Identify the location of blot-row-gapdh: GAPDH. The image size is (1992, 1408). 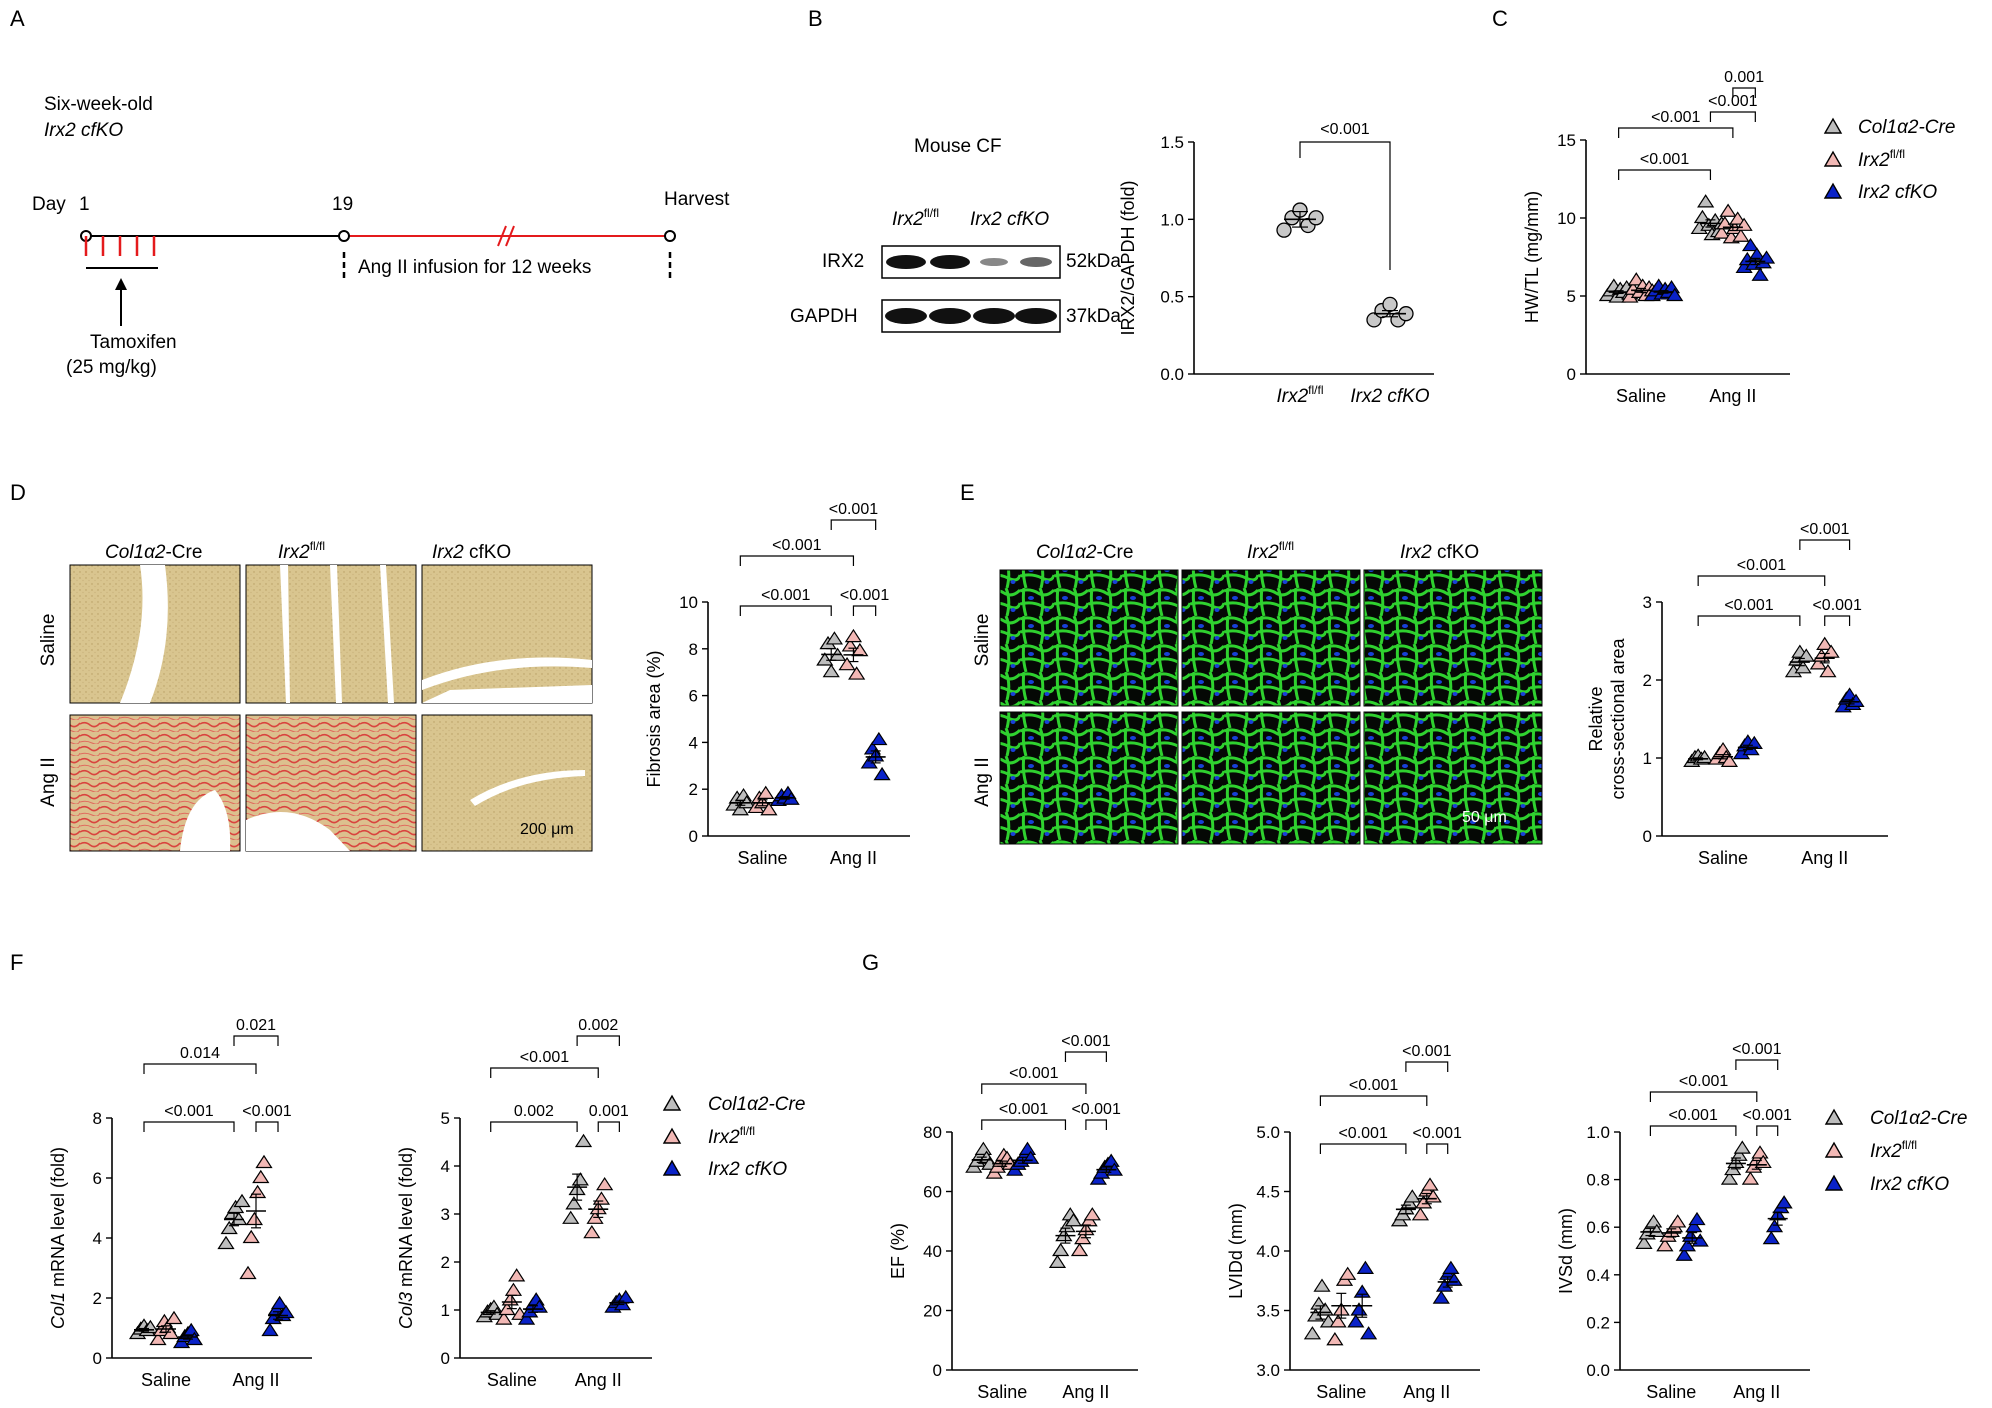
(824, 316).